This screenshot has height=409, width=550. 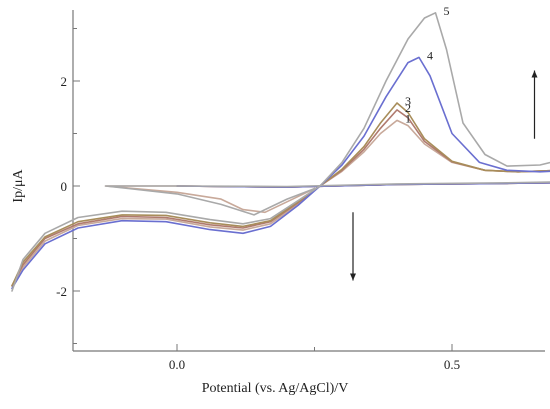 What do you see at coordinates (64, 81) in the screenshot?
I see `y-tick-label: 2` at bounding box center [64, 81].